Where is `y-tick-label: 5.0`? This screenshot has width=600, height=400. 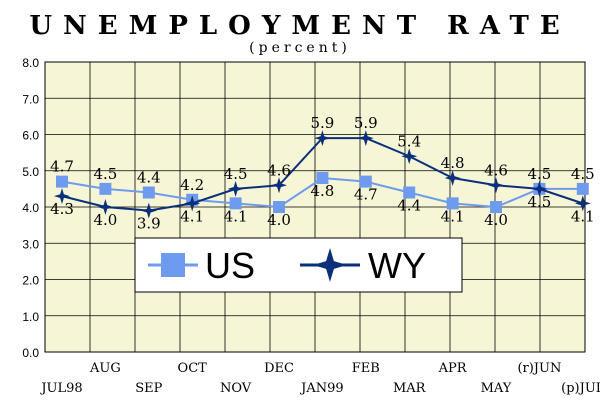 y-tick-label: 5.0 is located at coordinates (30, 172).